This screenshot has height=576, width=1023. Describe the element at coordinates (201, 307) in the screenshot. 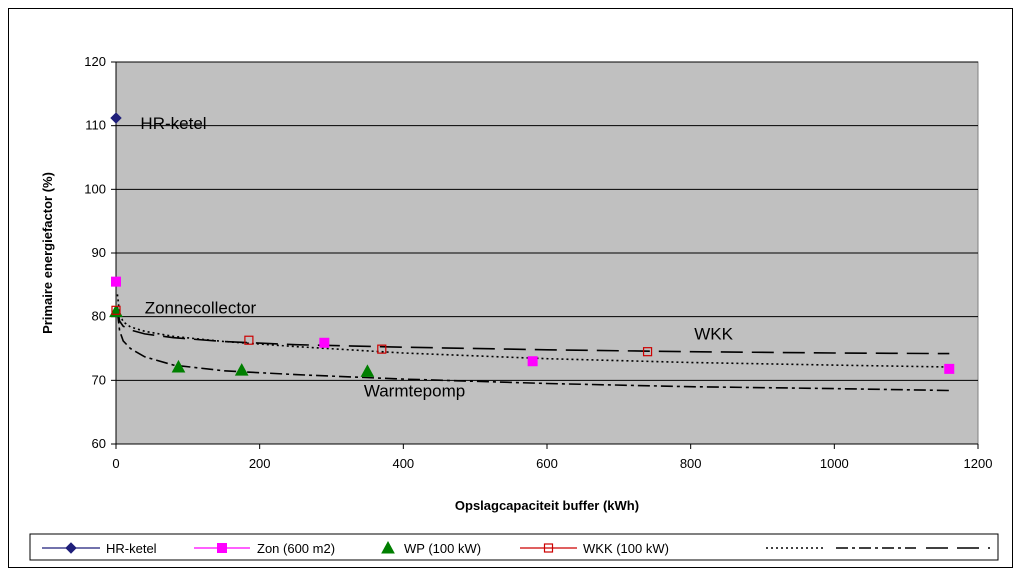

I see `annotation-label: Zonnecollector` at that location.